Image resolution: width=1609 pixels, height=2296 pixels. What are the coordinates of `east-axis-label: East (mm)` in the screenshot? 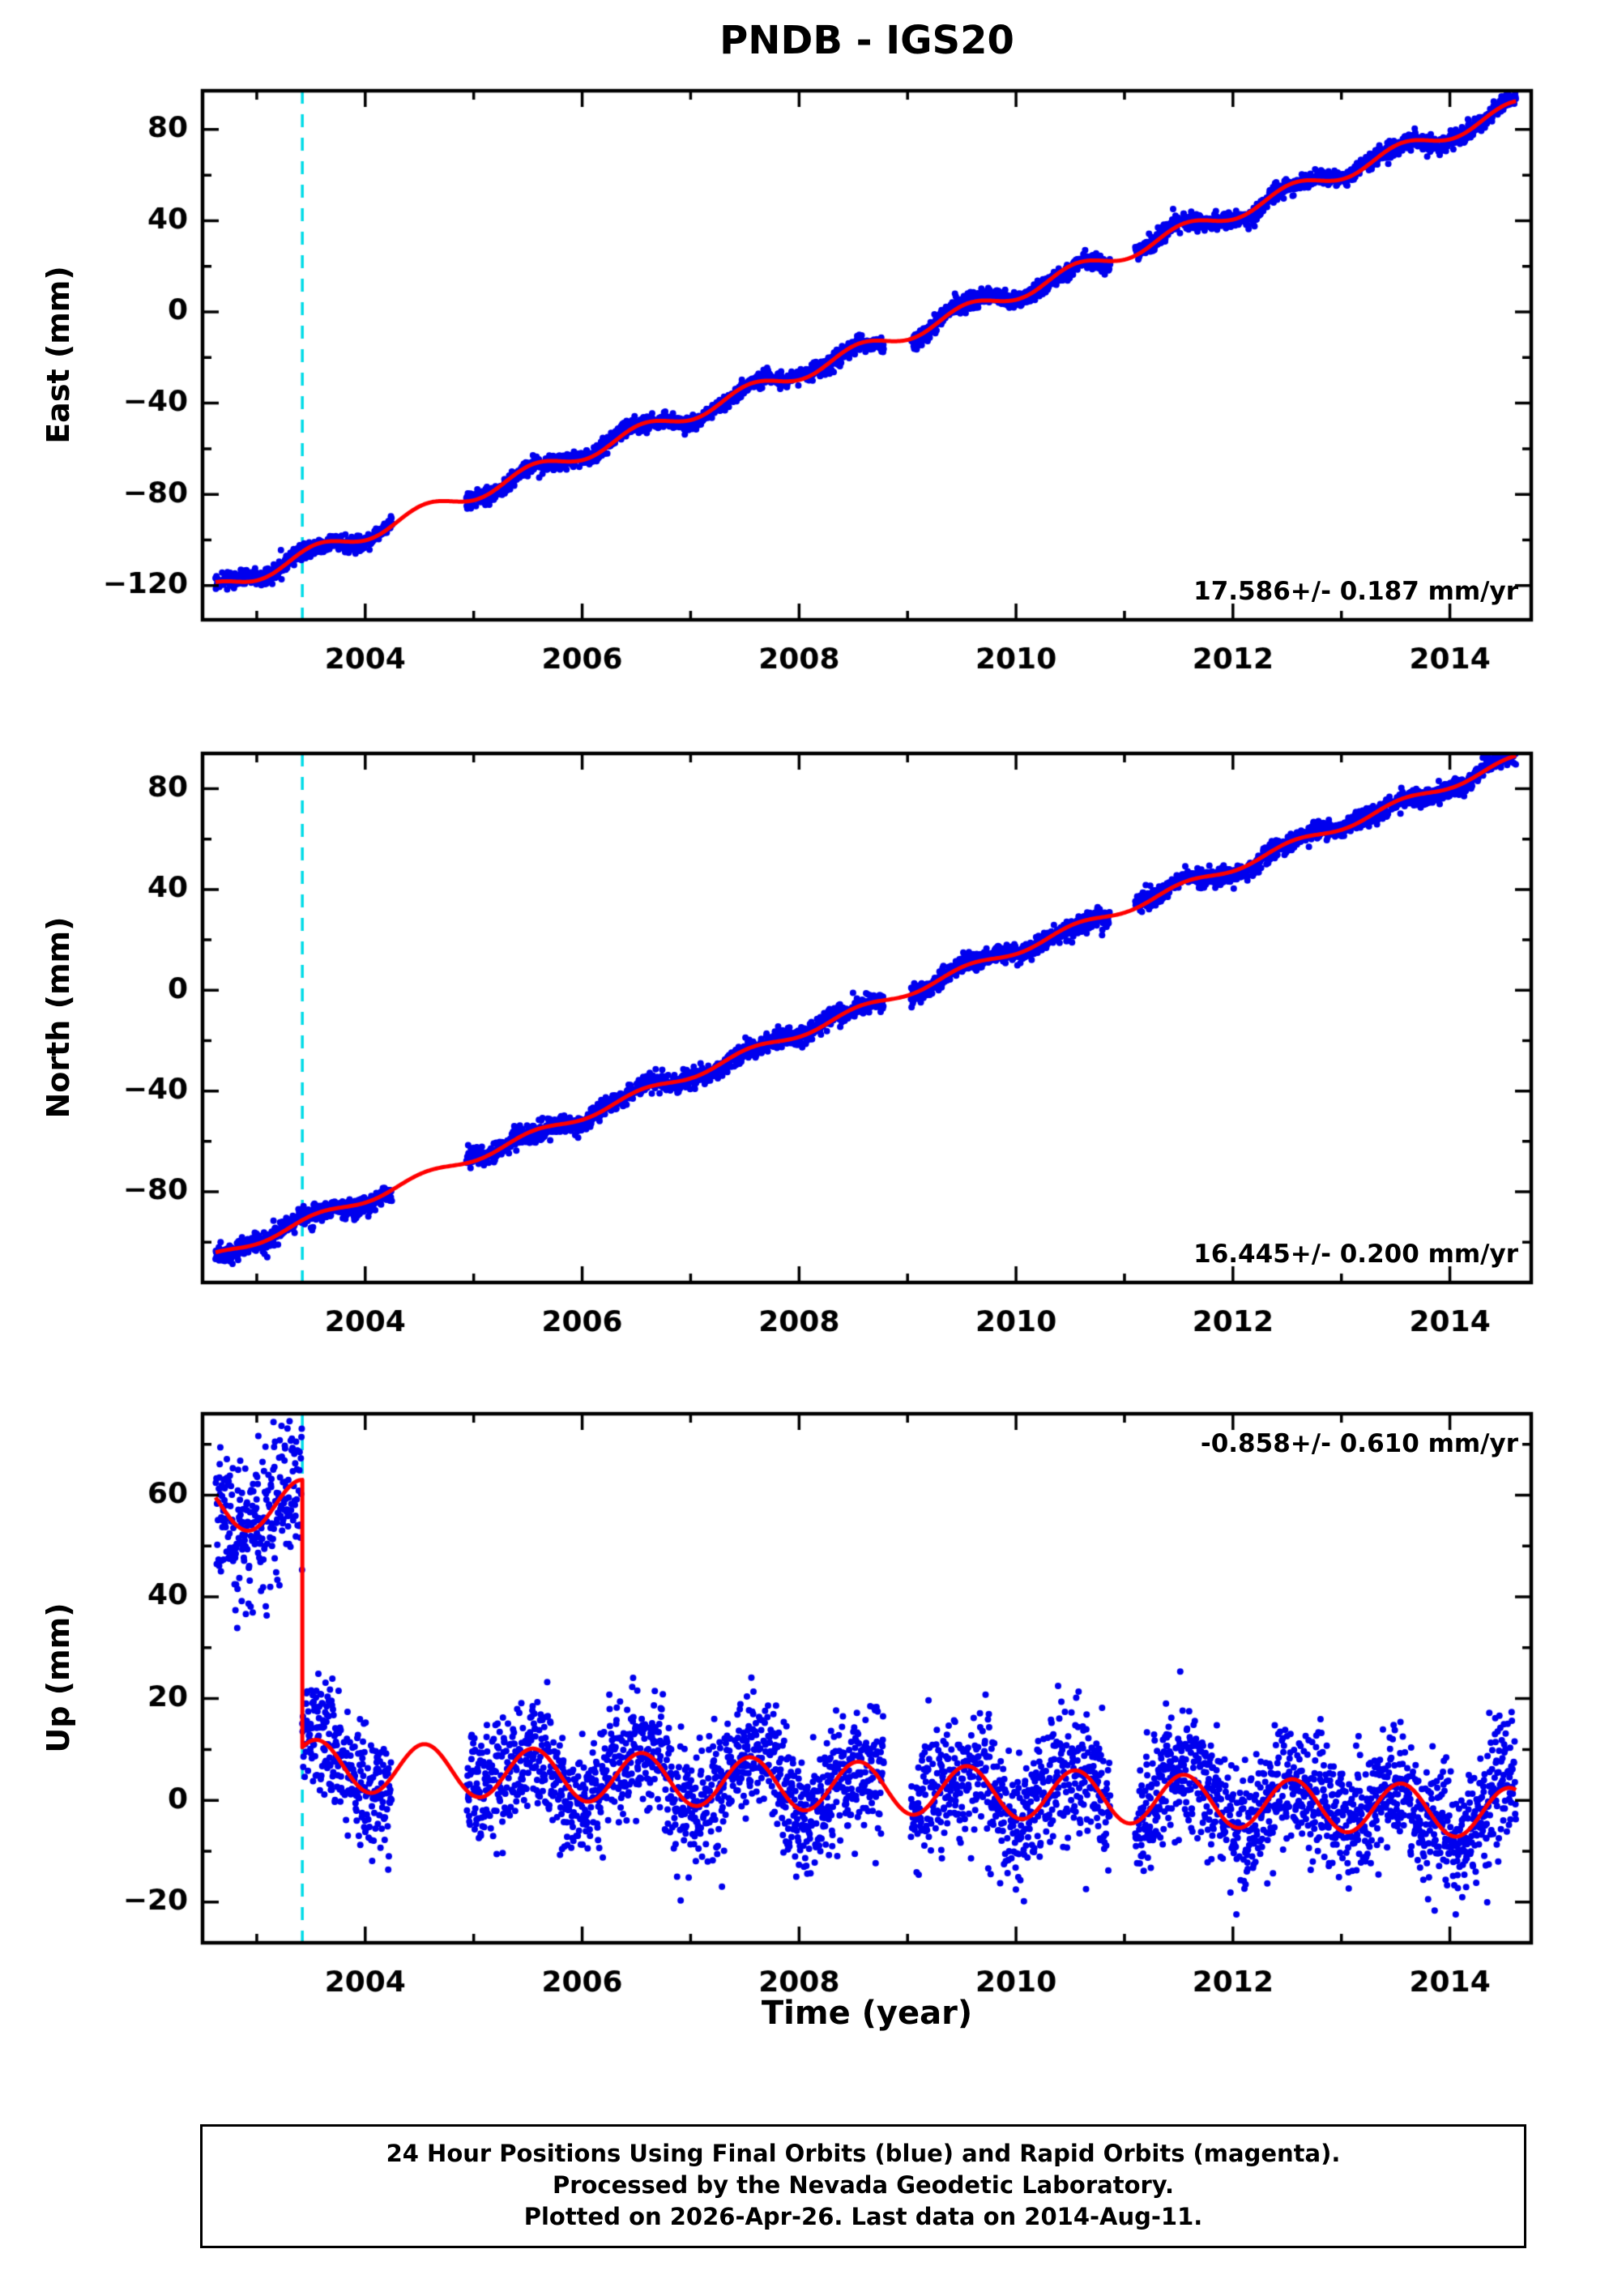 It's located at (58, 355).